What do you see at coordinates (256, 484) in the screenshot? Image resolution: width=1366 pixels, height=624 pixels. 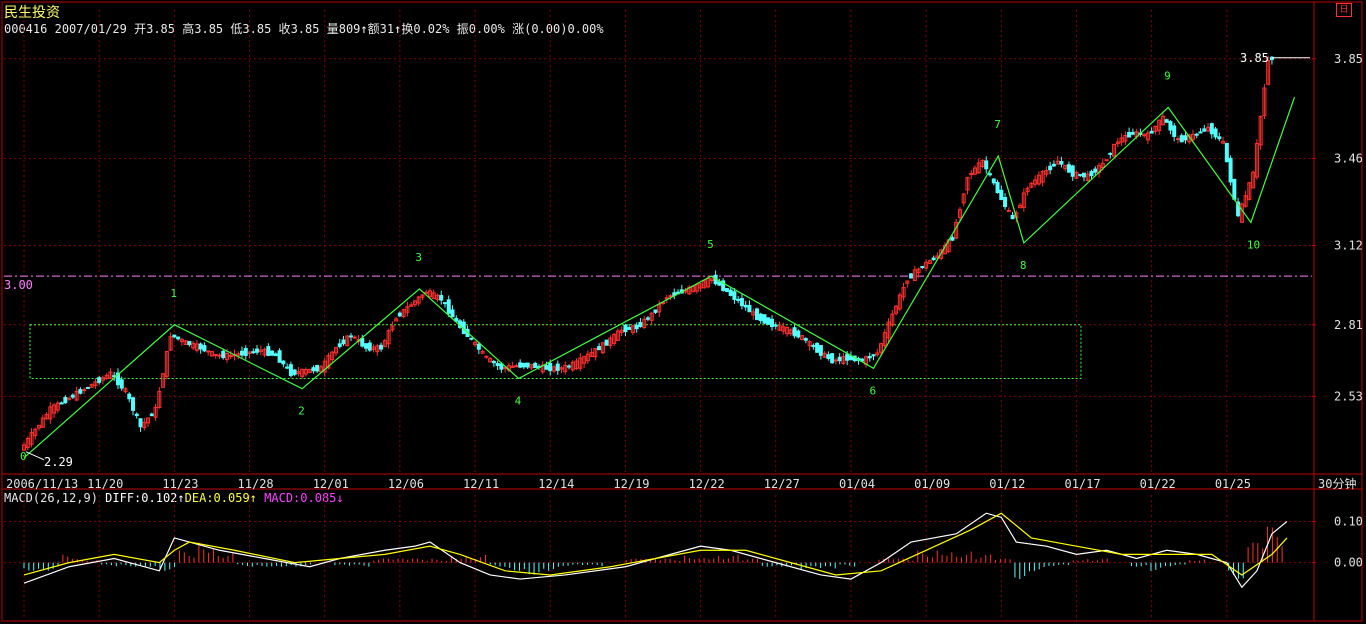 I see `x-tick-label: 11/28` at bounding box center [256, 484].